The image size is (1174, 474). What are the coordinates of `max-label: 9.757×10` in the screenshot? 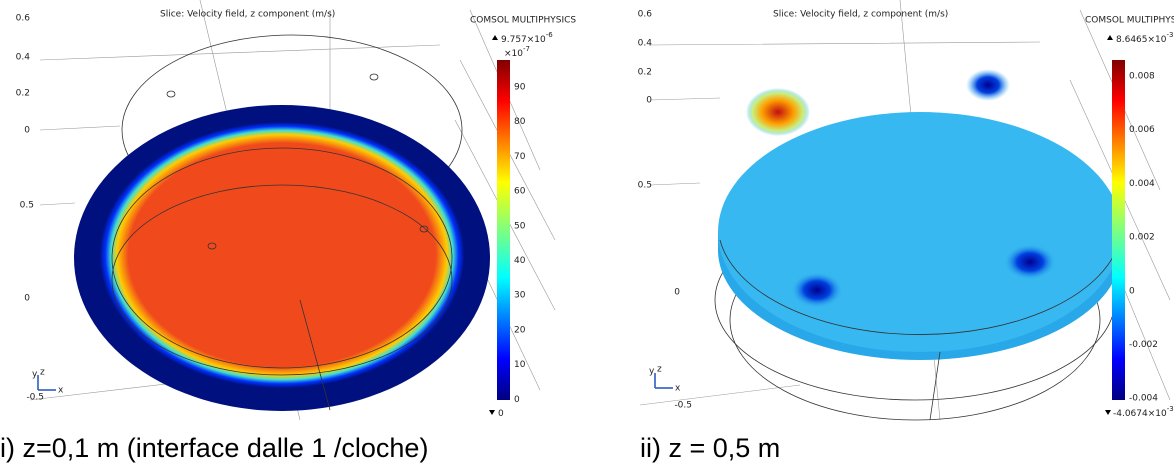 It's located at (523, 40).